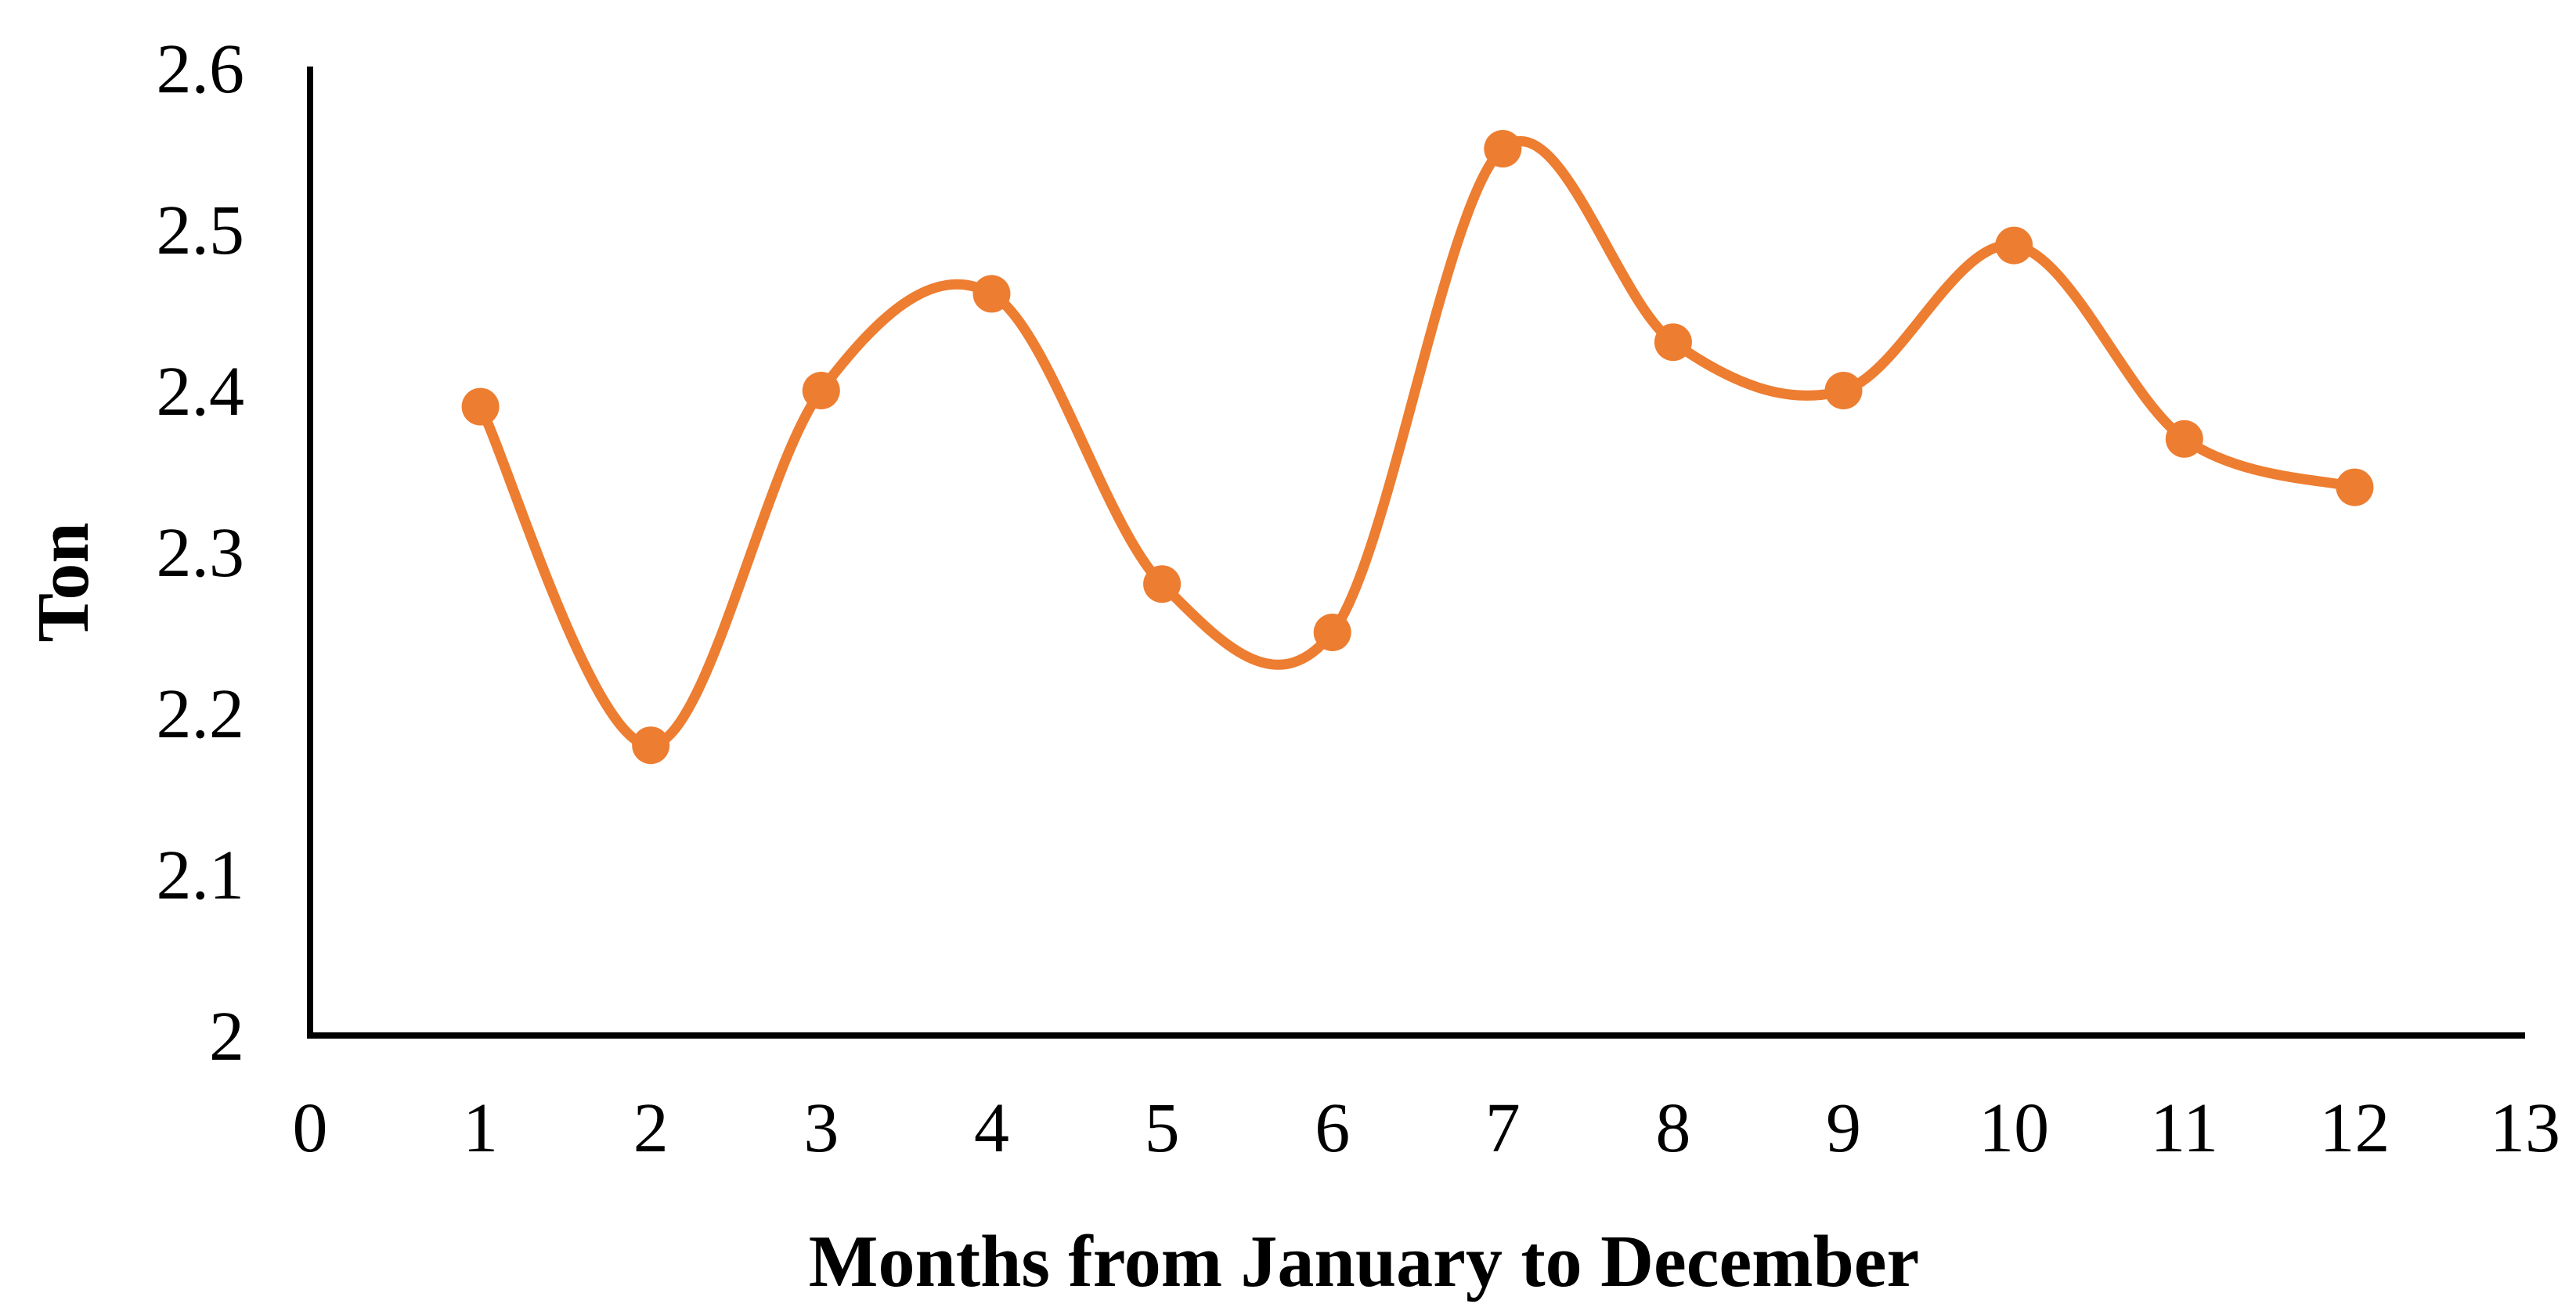 Image resolution: width=2576 pixels, height=1311 pixels. Describe the element at coordinates (821, 1128) in the screenshot. I see `x-tick-label: 3` at that location.